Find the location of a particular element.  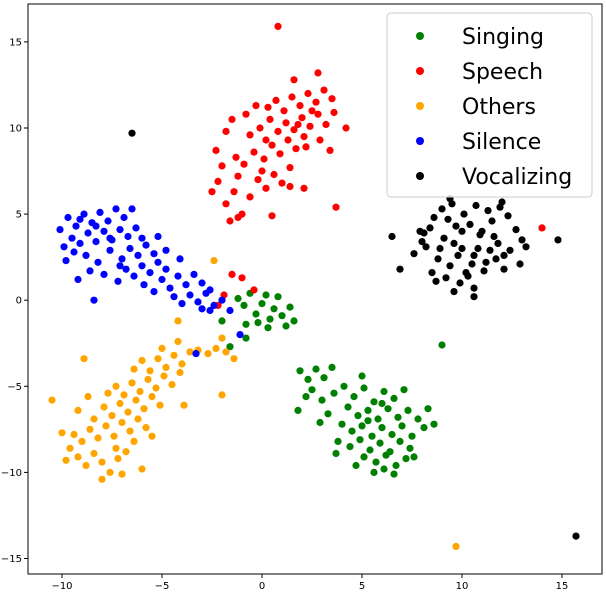

y-tick-label: −5 is located at coordinates (14, 387).